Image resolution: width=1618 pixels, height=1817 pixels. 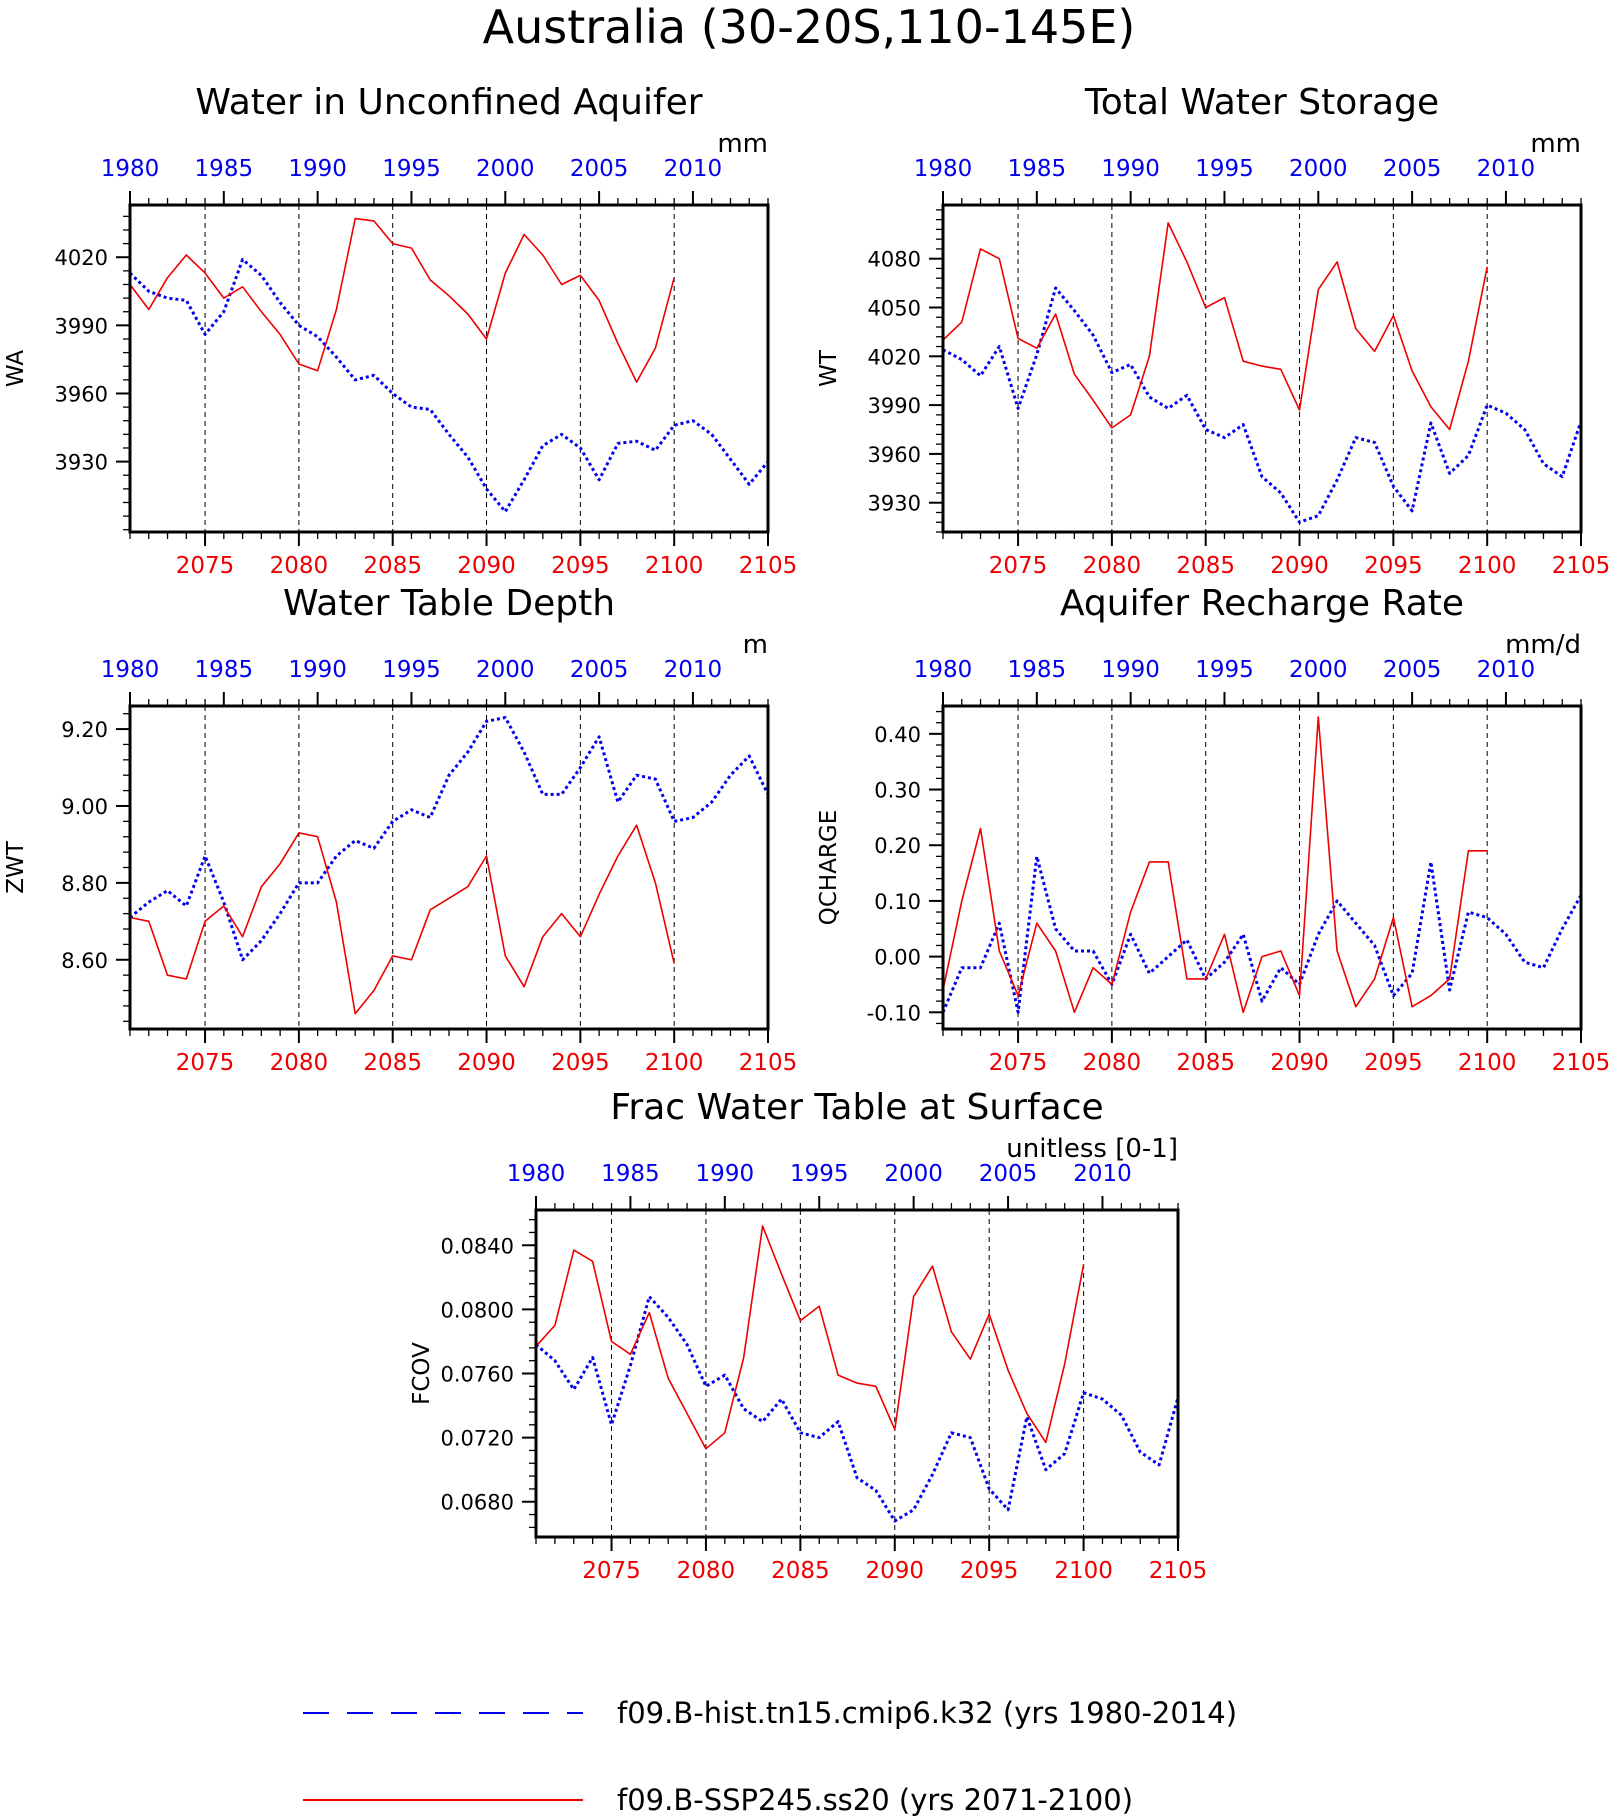 I want to click on panel-title: Total Water Storage, so click(x=1261, y=102).